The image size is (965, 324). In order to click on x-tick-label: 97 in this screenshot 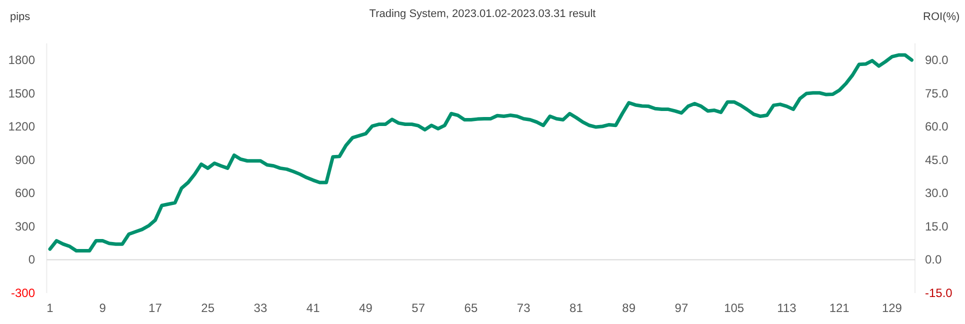, I will do `click(681, 308)`.